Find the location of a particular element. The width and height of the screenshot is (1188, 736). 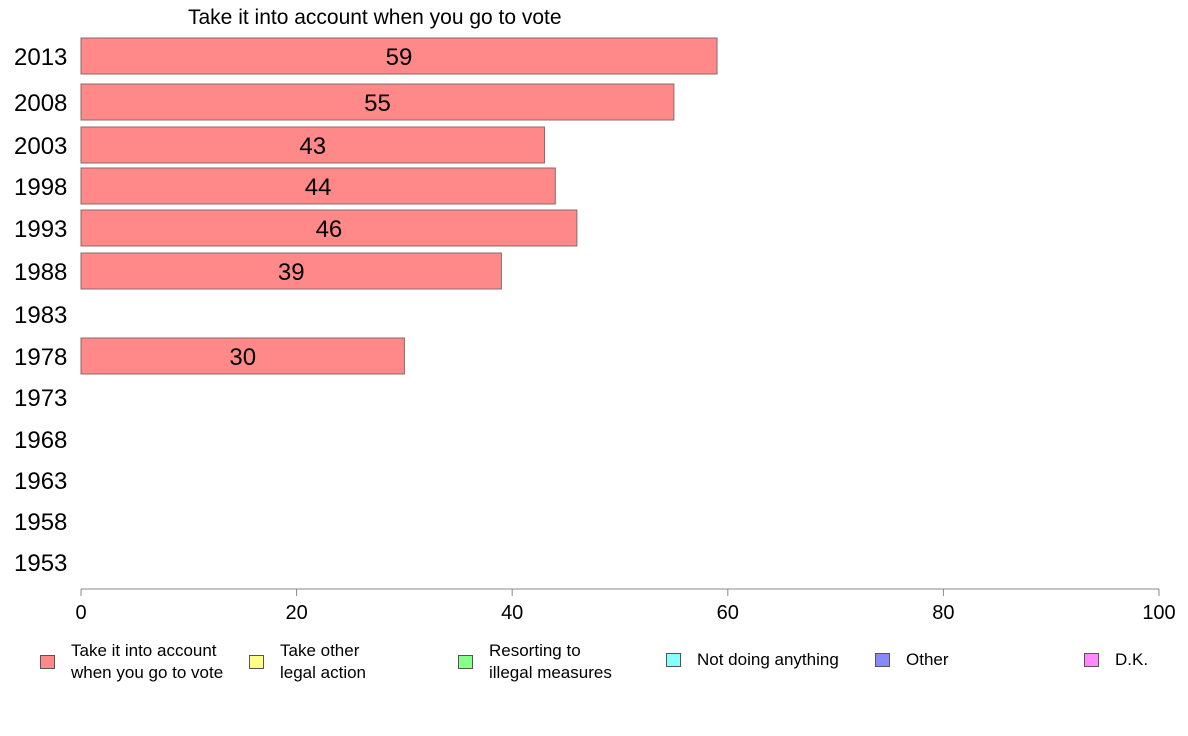

x-tick-label-0: 0 is located at coordinates (80, 613).